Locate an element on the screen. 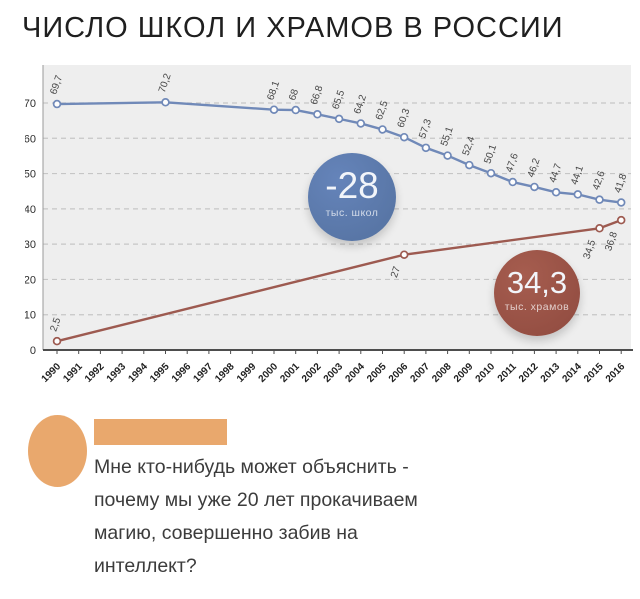 The width and height of the screenshot is (640, 599). x-axis-tick-label: 1996 is located at coordinates (182, 373).